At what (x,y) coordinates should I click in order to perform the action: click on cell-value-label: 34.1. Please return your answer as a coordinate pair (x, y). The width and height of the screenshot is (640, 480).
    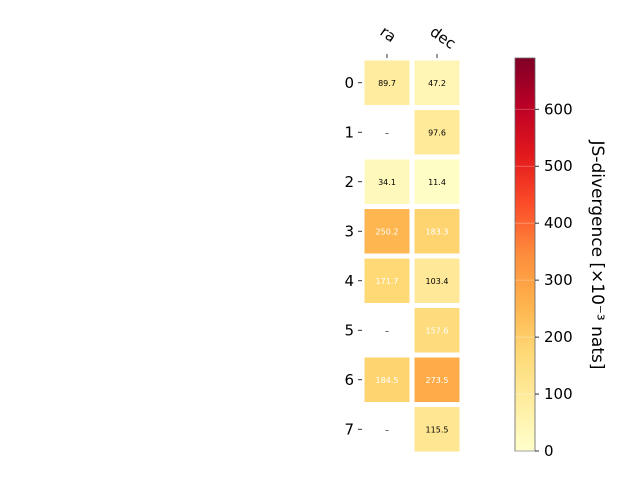
    Looking at the image, I should click on (387, 182).